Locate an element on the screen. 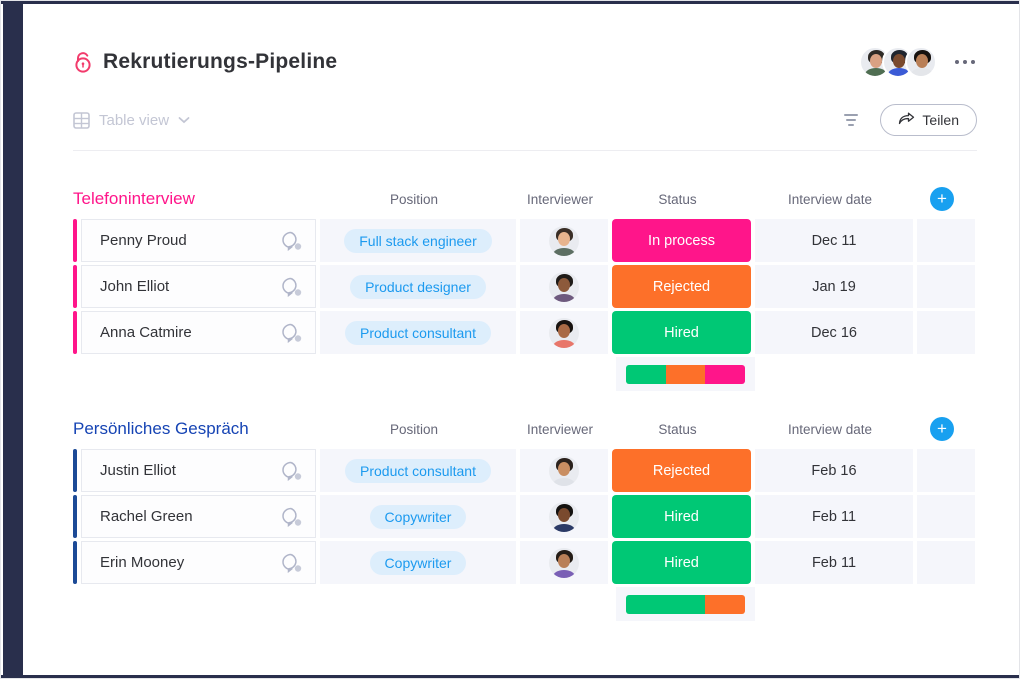  group-title: Telefoninterview is located at coordinates (134, 198).